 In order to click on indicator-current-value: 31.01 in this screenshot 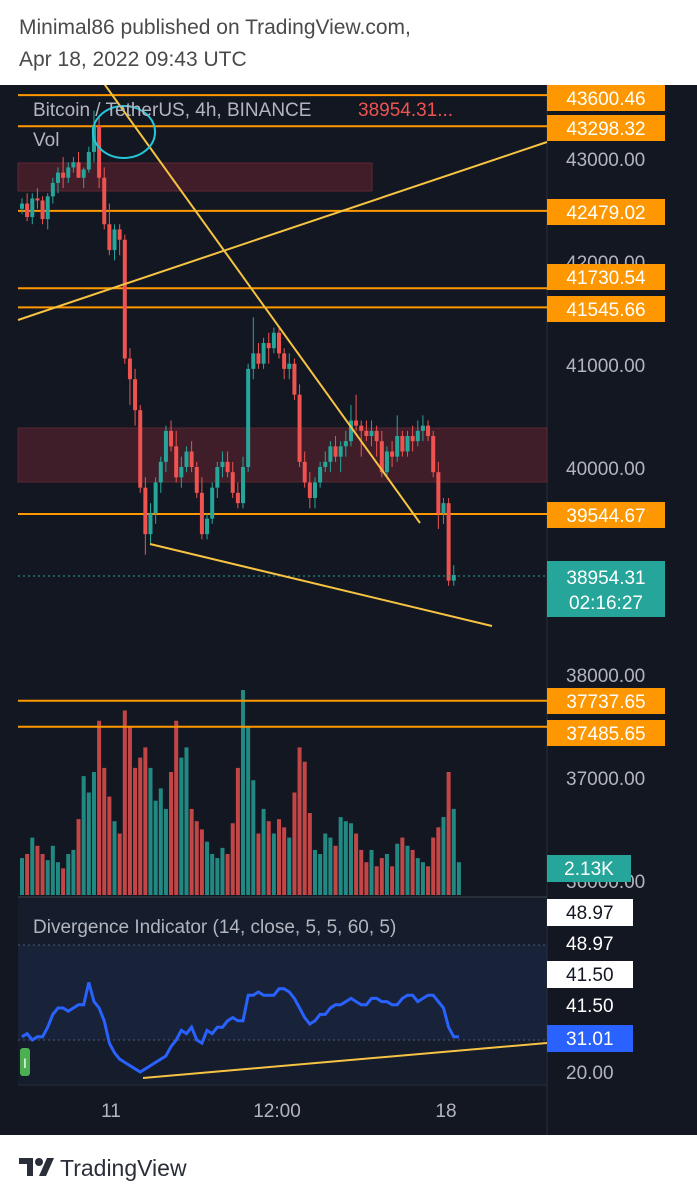, I will do `click(590, 1039)`.